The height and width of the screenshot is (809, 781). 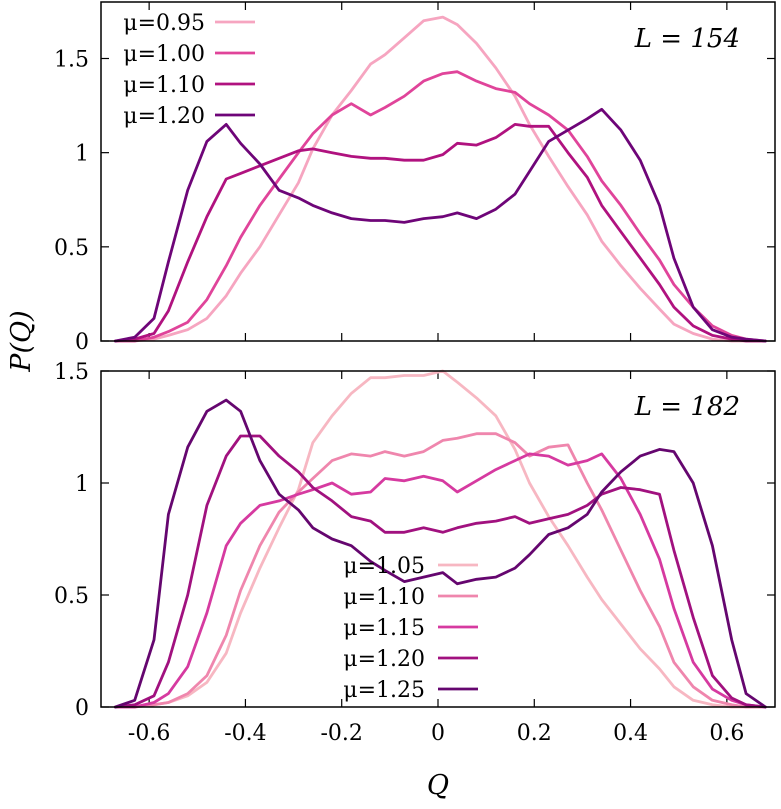 What do you see at coordinates (342, 733) in the screenshot?
I see `x-tick-label: -0.2` at bounding box center [342, 733].